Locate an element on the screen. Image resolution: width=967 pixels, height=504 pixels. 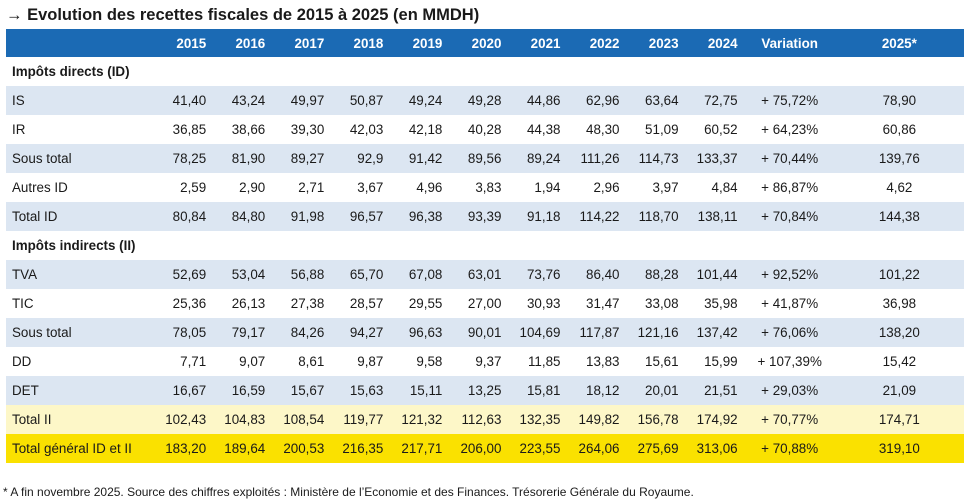
header-year: 2019 is located at coordinates (420, 43).